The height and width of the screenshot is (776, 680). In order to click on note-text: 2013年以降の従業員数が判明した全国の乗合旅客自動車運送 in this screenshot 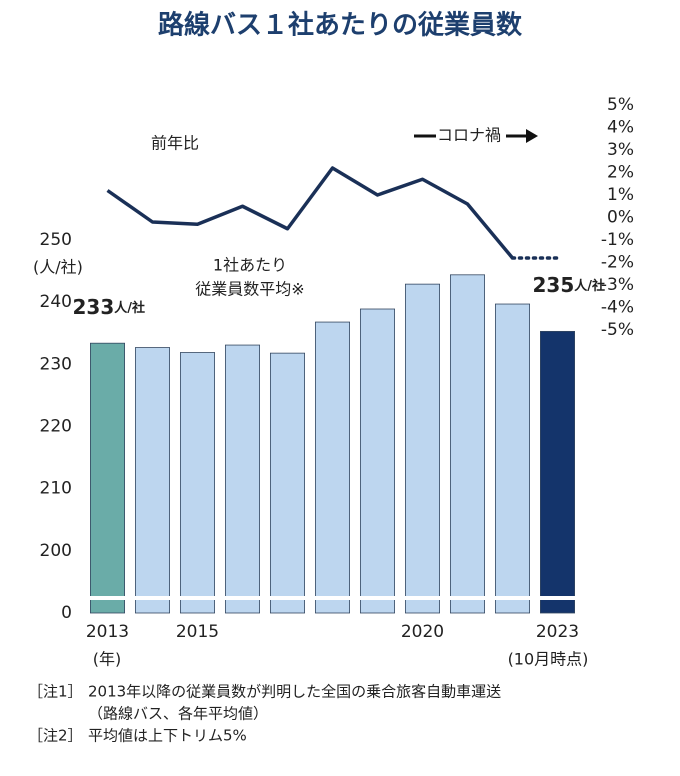, I will do `click(294, 692)`.